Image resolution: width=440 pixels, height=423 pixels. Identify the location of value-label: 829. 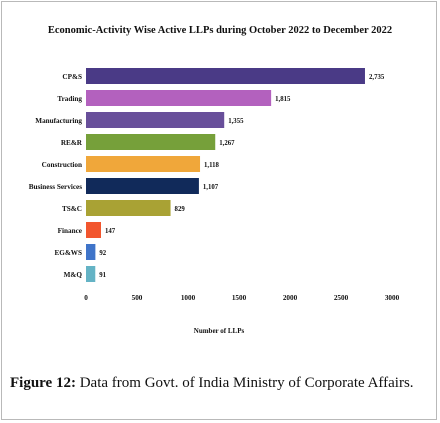
(180, 209).